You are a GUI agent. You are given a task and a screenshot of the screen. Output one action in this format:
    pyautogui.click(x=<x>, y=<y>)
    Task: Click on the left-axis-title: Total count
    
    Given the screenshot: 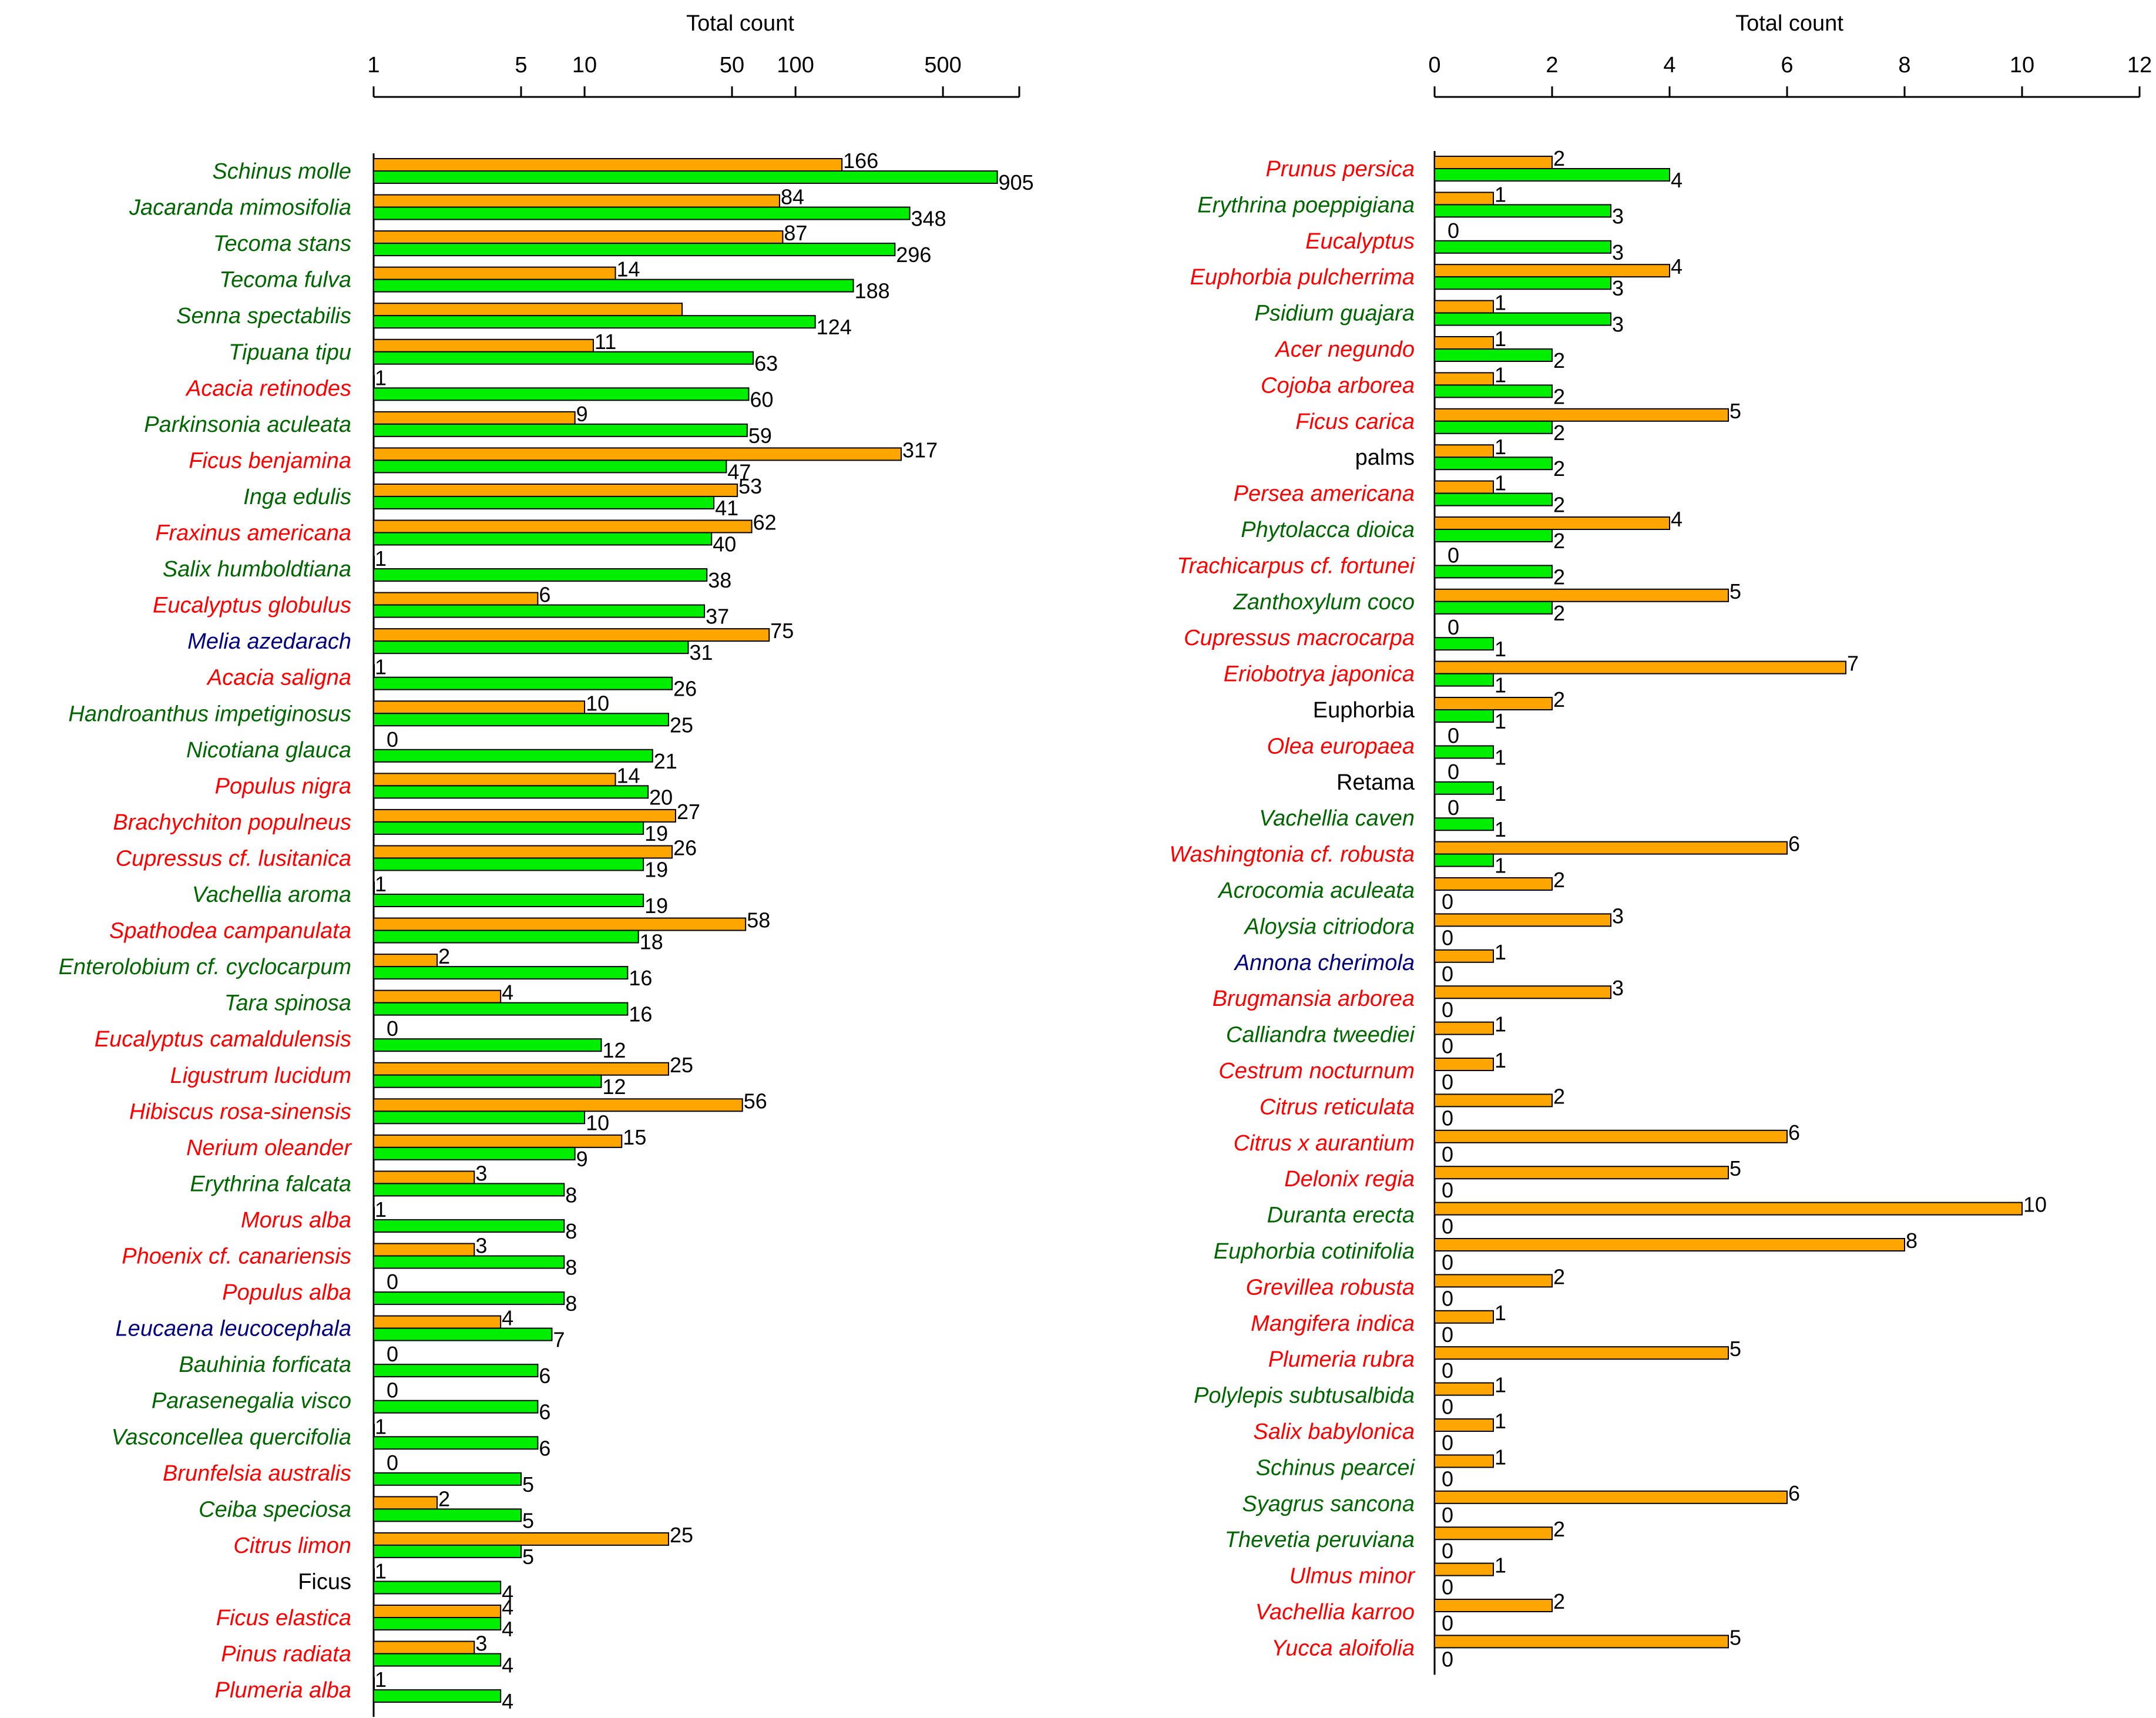 What is the action you would take?
    pyautogui.click(x=740, y=23)
    